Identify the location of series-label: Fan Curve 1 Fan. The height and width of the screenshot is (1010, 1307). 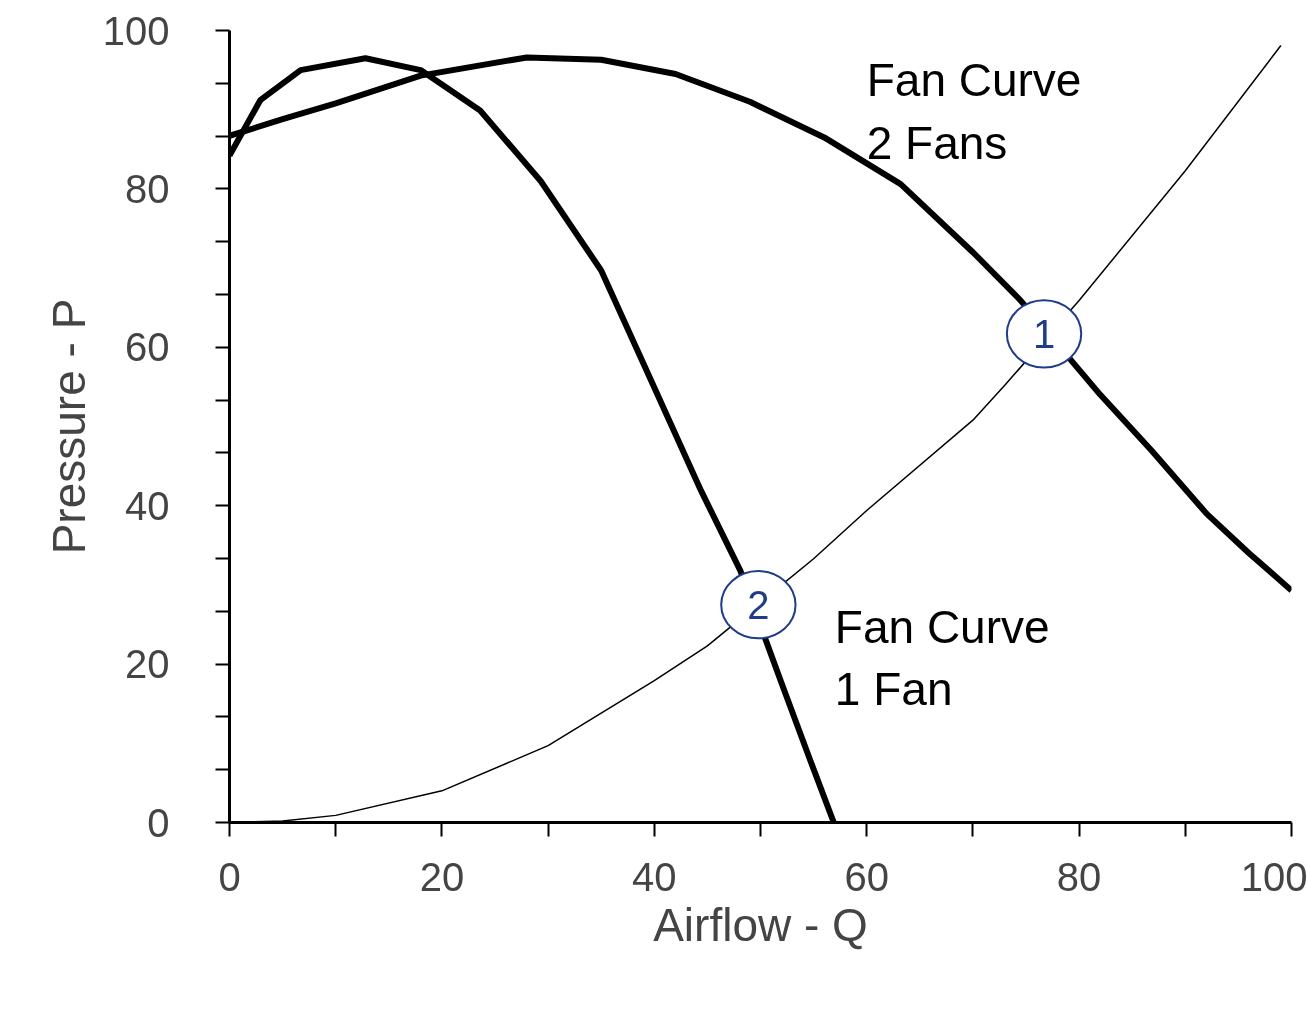
(942, 658).